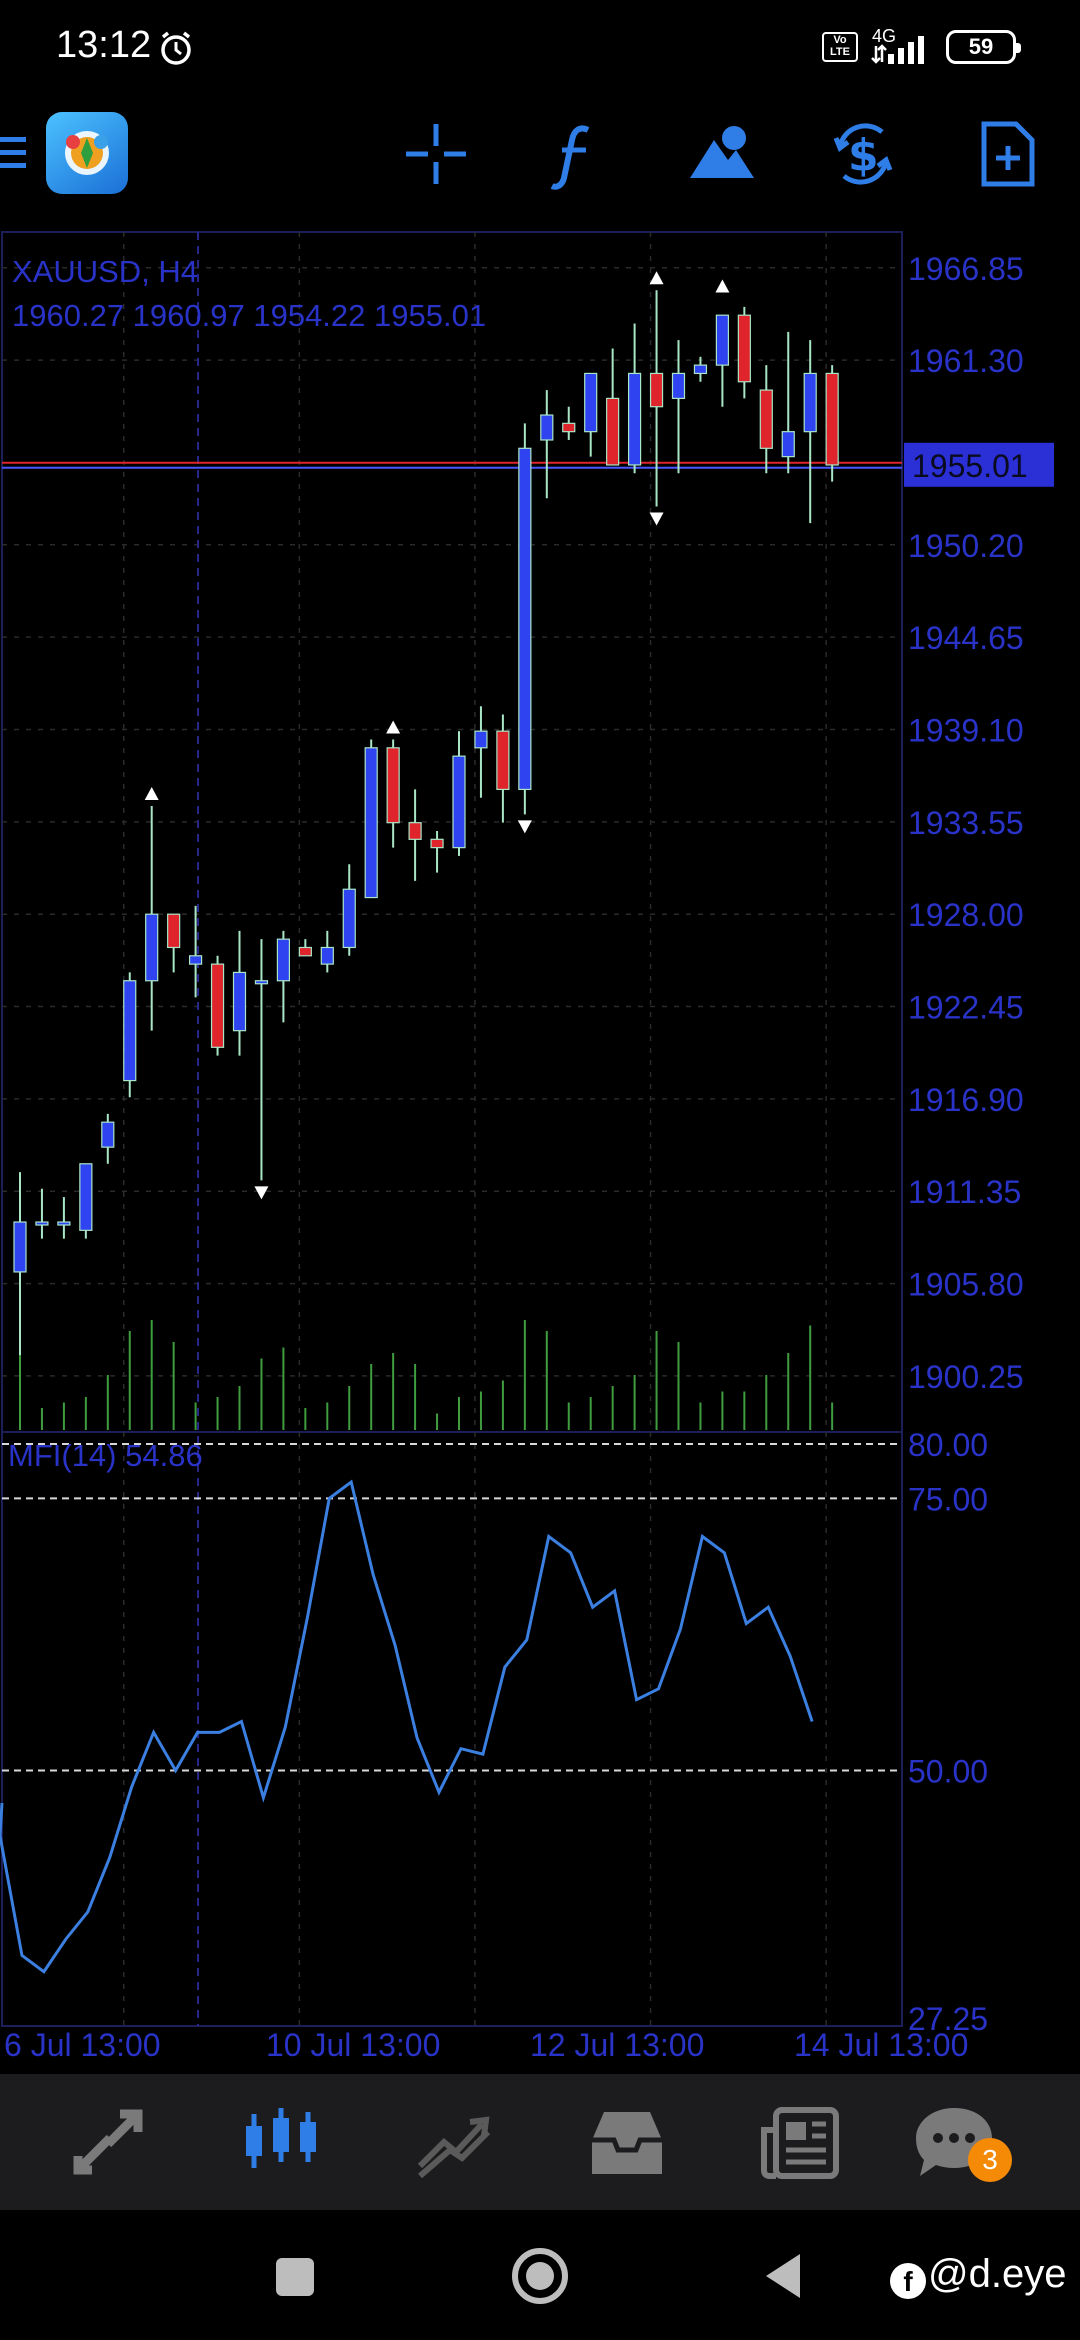  I want to click on time-axis-label: 14 Jul 13:00, so click(881, 2042).